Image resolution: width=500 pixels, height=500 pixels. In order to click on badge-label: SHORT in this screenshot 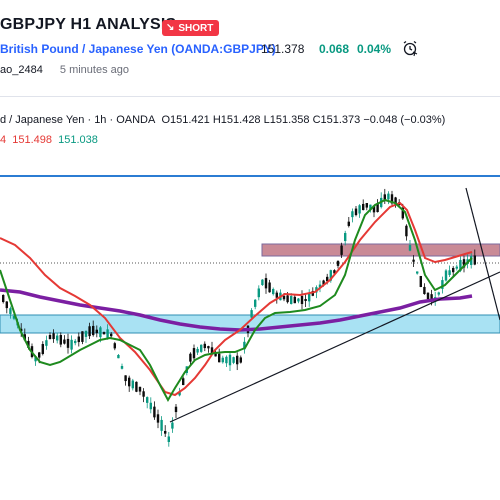, I will do `click(196, 28)`.